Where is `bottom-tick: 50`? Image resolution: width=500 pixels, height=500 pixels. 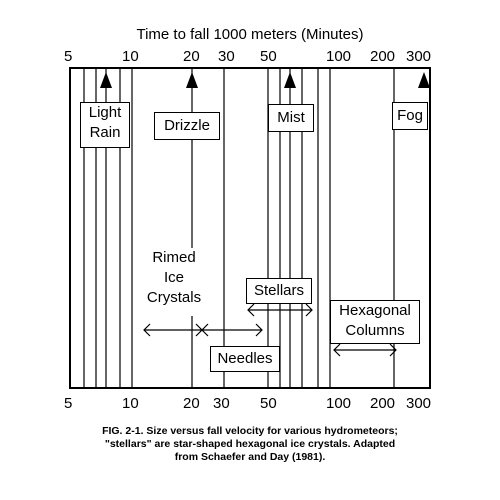 bottom-tick: 50 is located at coordinates (268, 403).